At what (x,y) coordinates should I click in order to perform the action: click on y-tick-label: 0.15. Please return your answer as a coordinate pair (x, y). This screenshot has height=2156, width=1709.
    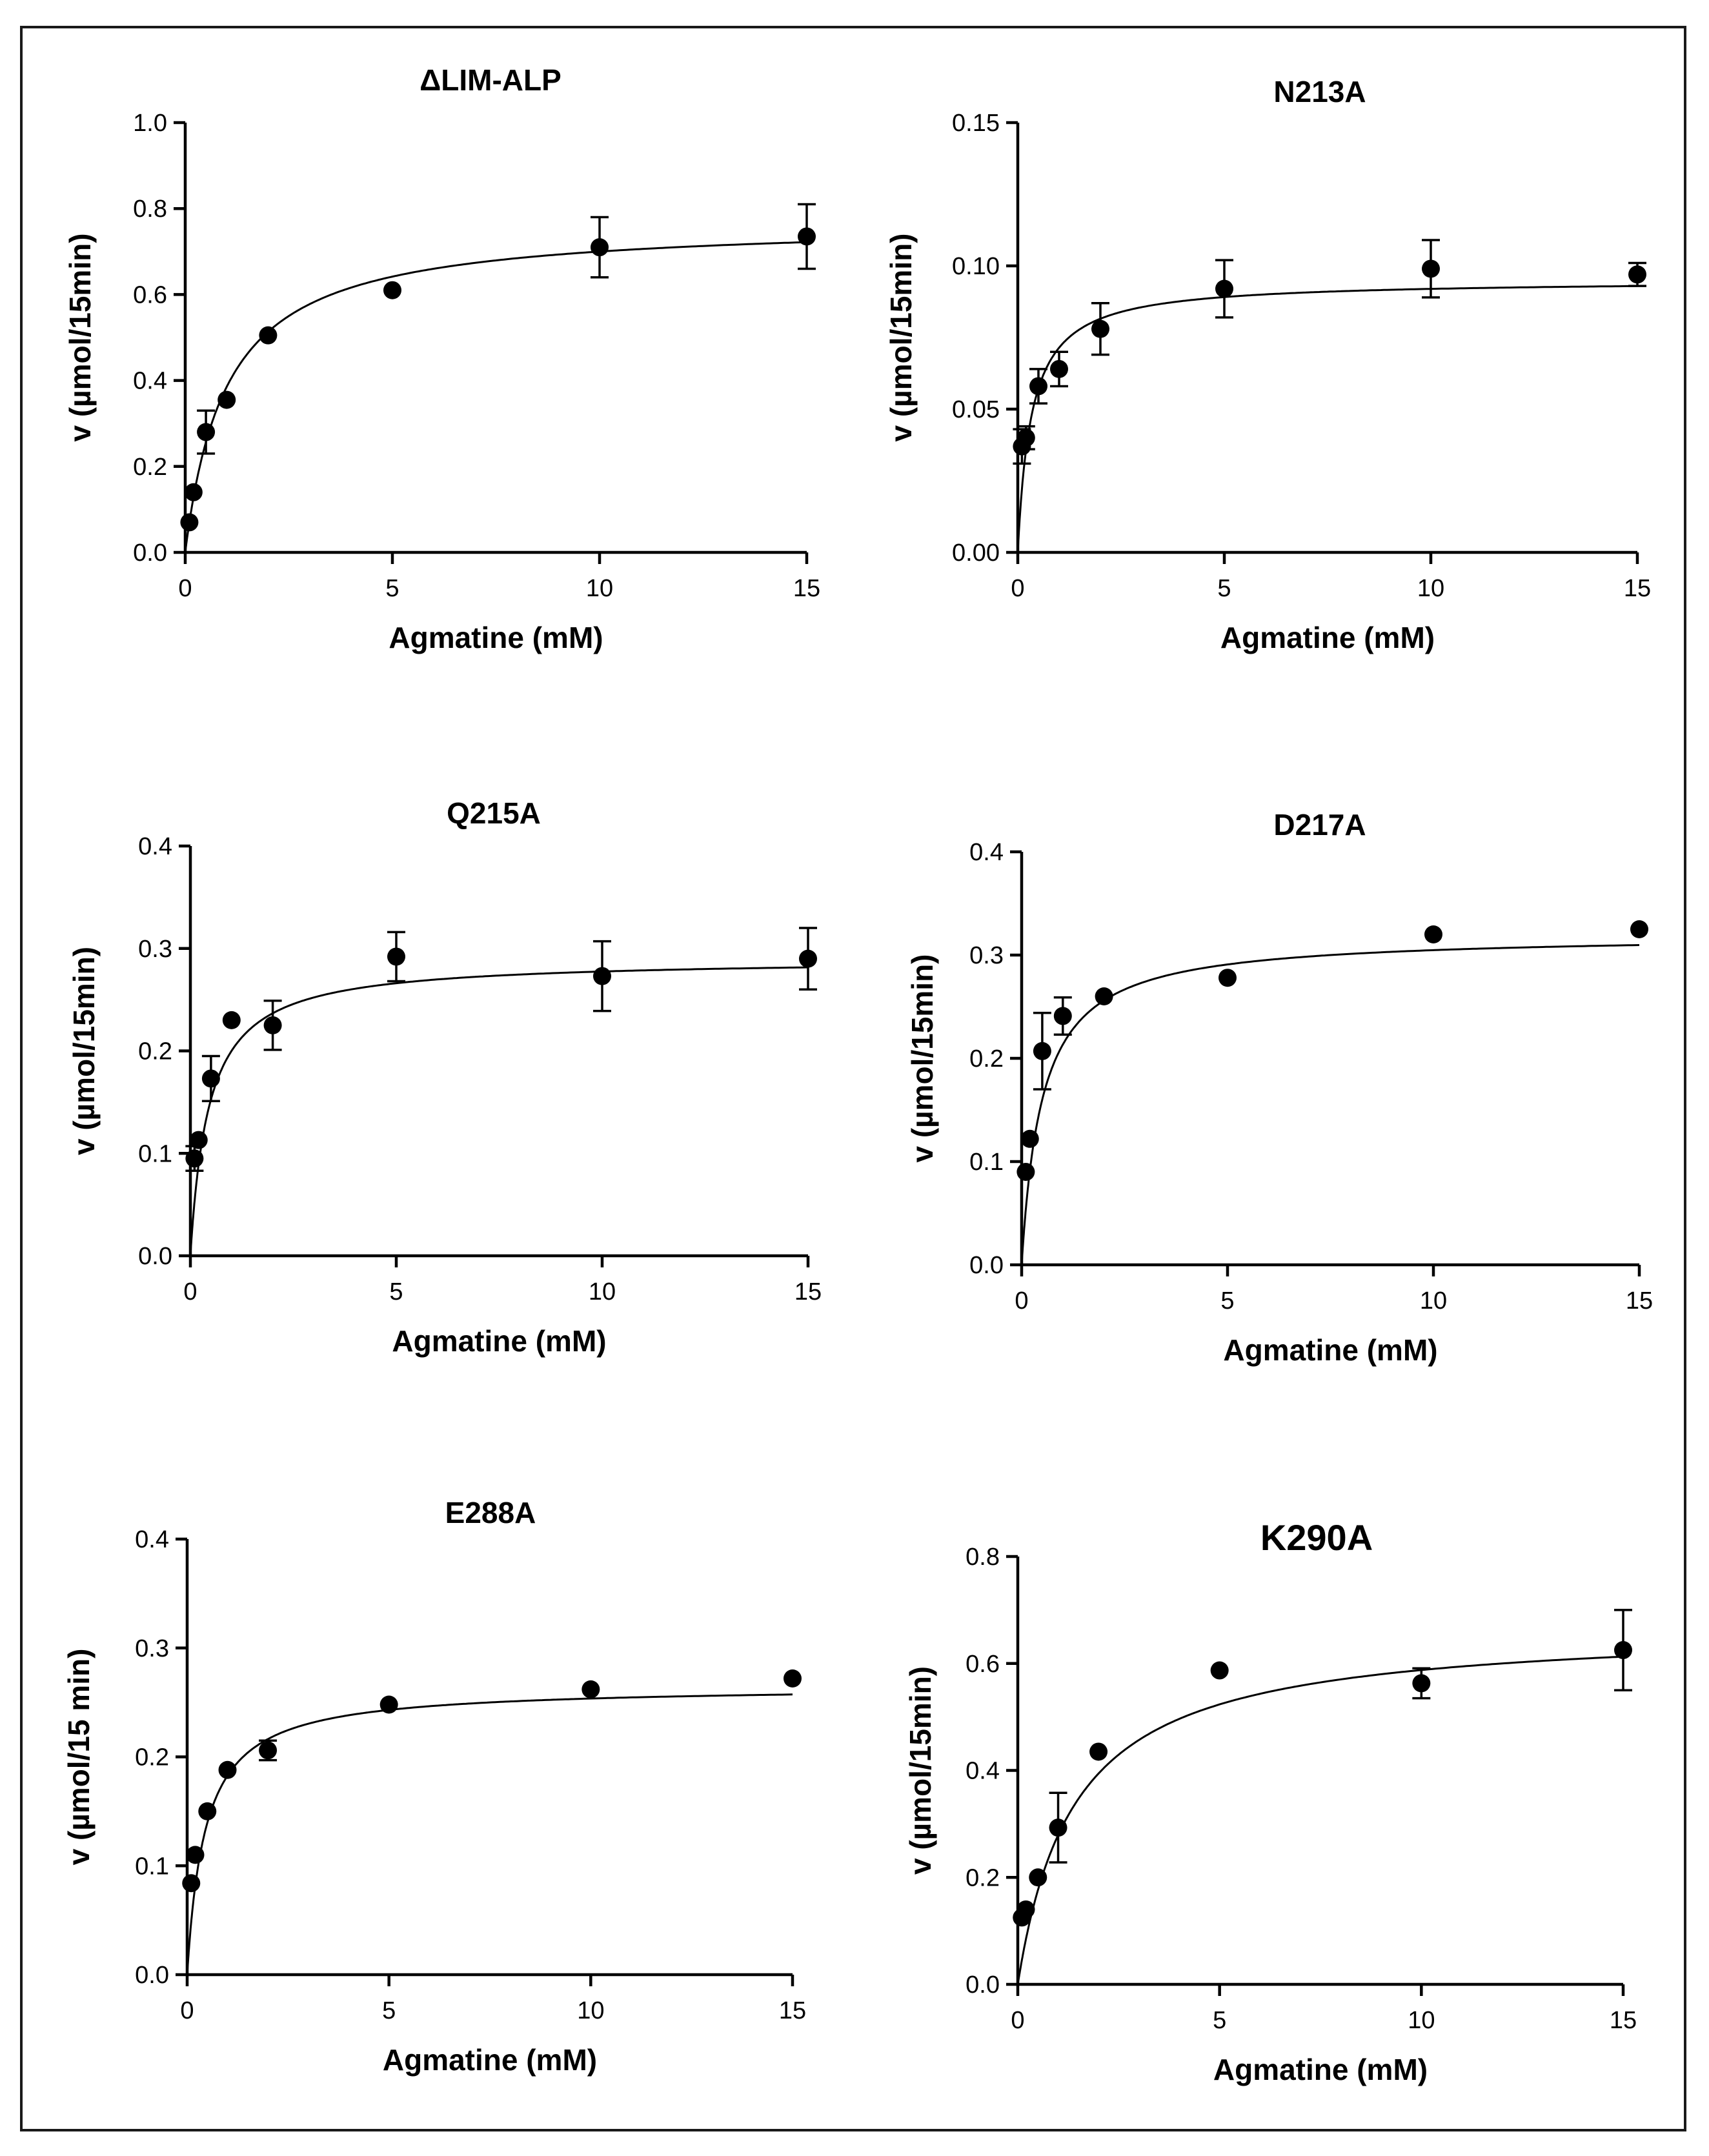
    Looking at the image, I should click on (976, 123).